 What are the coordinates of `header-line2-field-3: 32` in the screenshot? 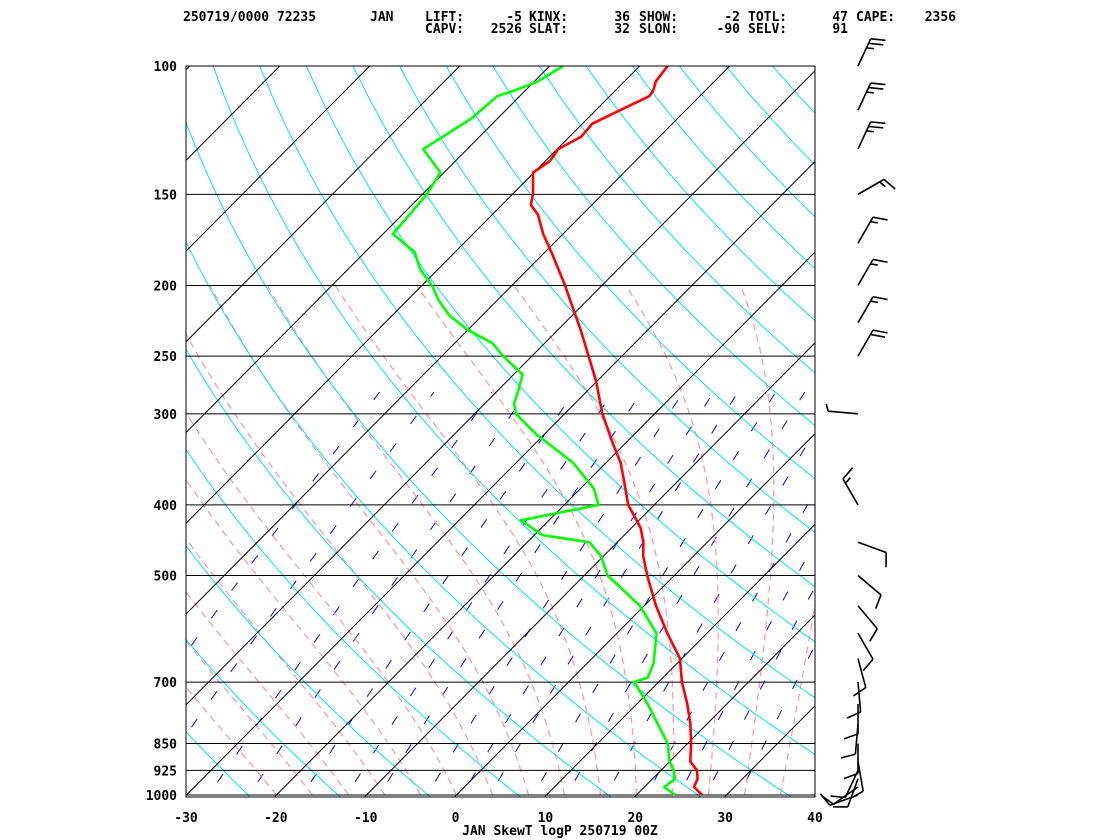 It's located at (622, 29).